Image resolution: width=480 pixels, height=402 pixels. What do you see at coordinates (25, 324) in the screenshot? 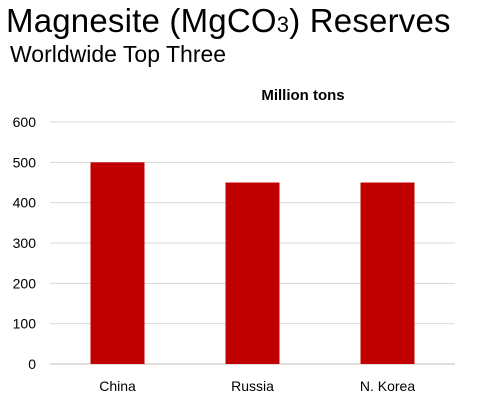
I see `y-tick-label: 100` at bounding box center [25, 324].